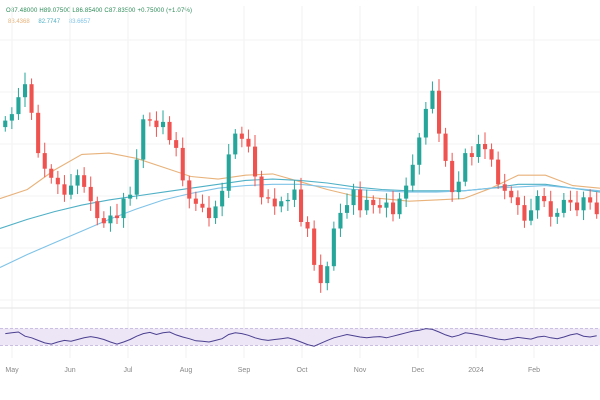  What do you see at coordinates (69, 370) in the screenshot?
I see `x-tick-label: Jun` at bounding box center [69, 370].